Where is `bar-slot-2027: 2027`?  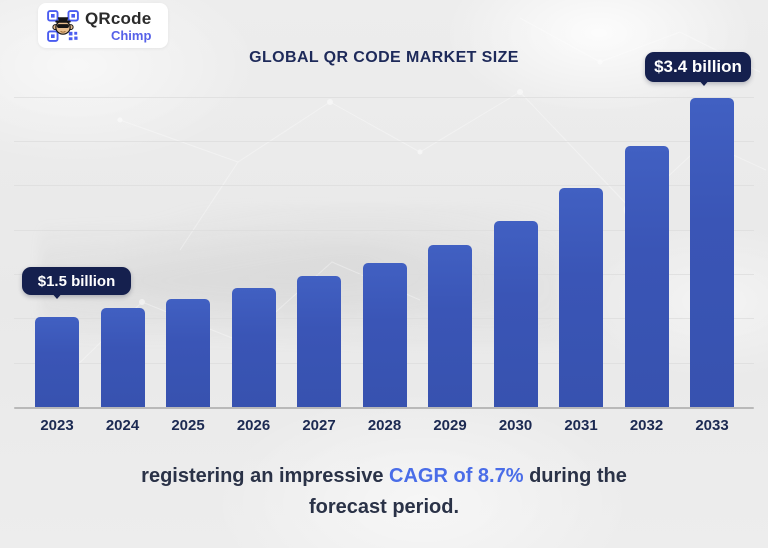 bar-slot-2027: 2027 is located at coordinates (319, 355).